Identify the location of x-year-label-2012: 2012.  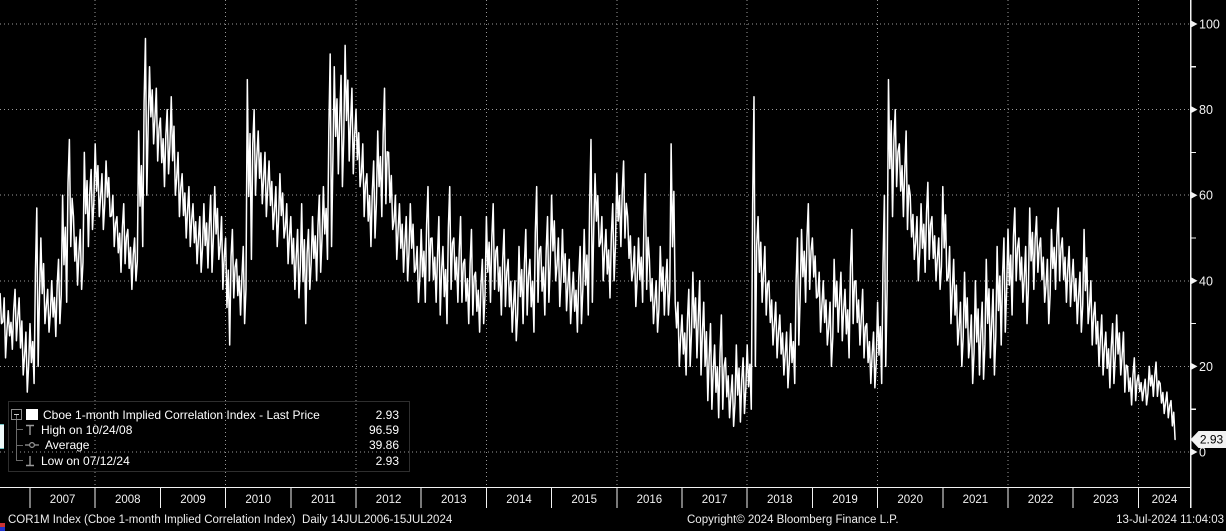
(389, 500).